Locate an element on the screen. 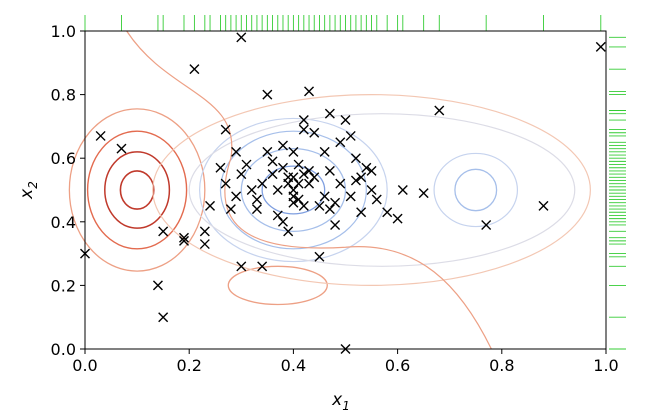 Image resolution: width=647 pixels, height=417 pixels. x-axis-ticks: 0.0 0.2 0.4 0.6 0.8 1.0 is located at coordinates (345, 362).